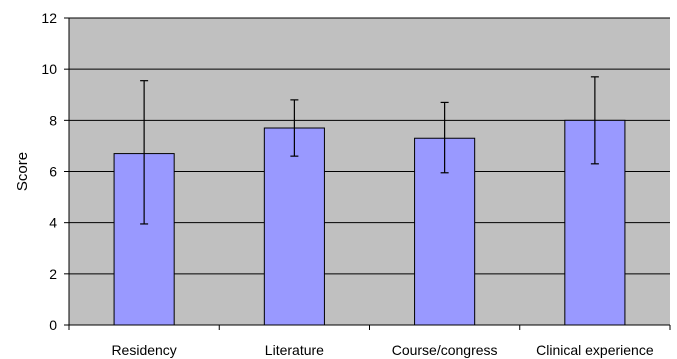 This screenshot has width=677, height=359. Describe the element at coordinates (53, 120) in the screenshot. I see `y-tick-label: 8` at that location.